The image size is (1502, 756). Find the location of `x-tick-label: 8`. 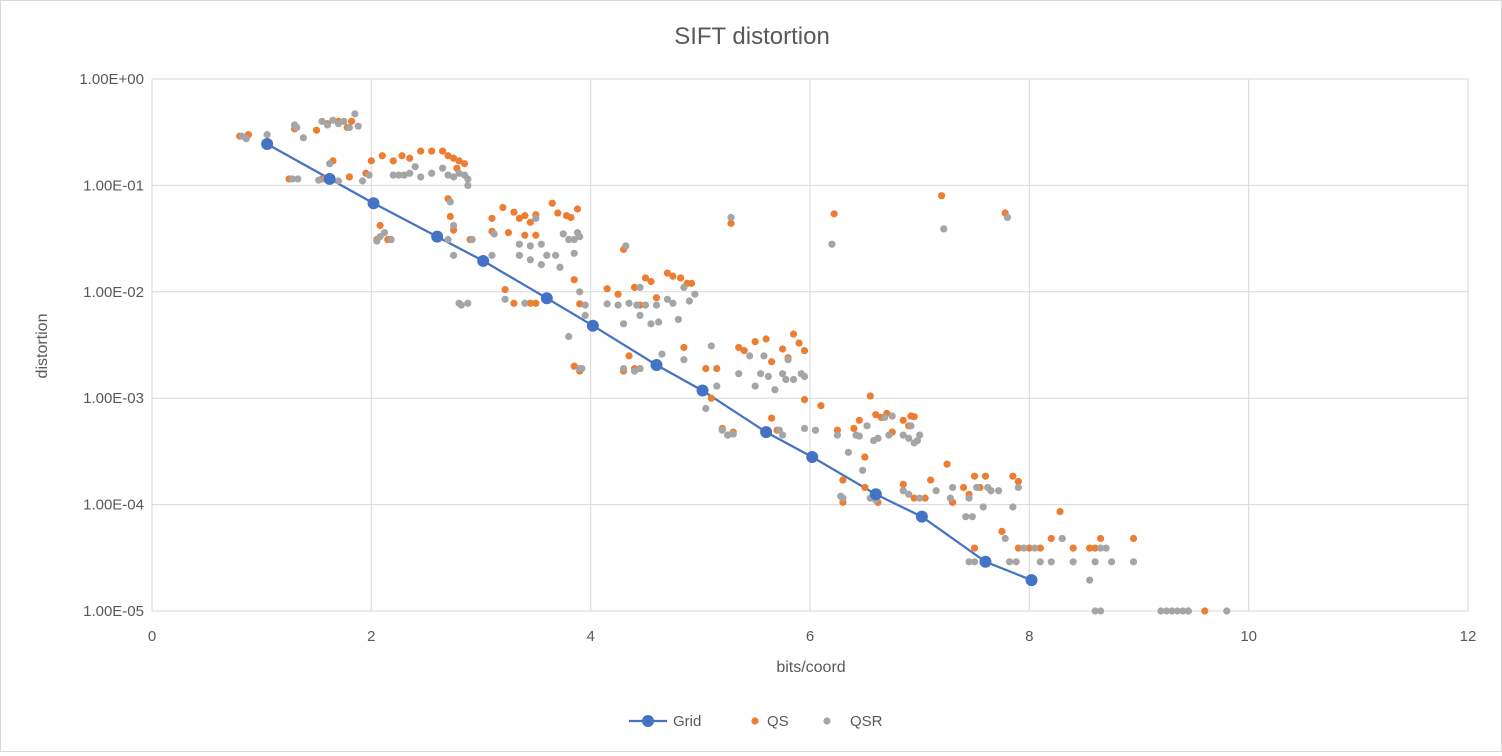

x-tick-label: 8 is located at coordinates (1029, 636).